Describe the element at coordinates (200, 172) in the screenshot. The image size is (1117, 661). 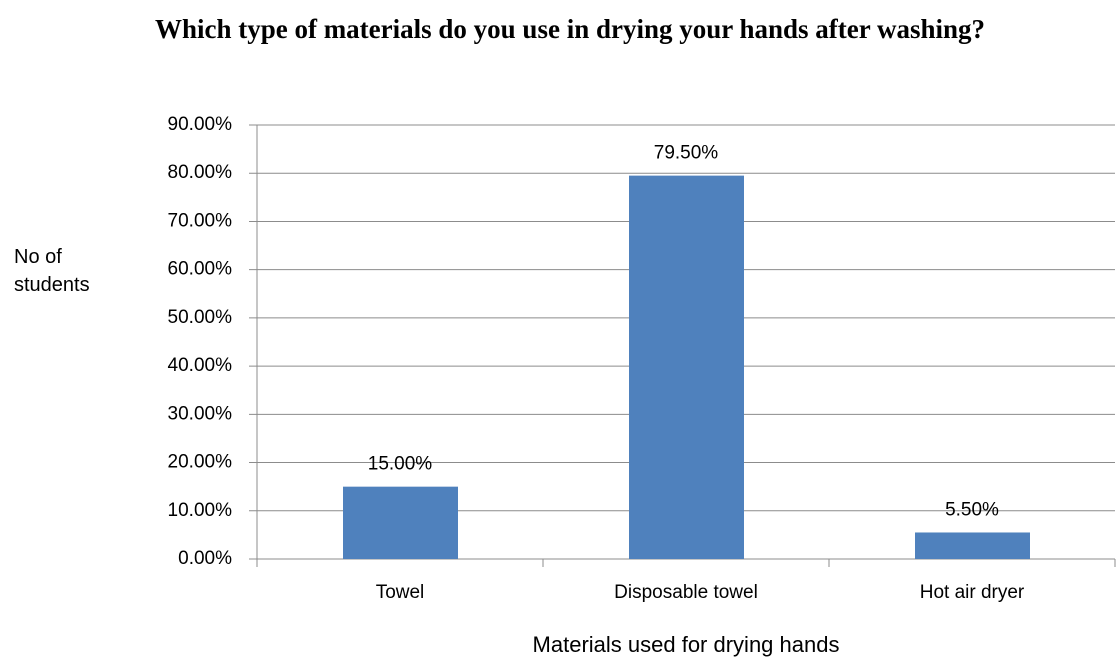
I see `y-tick-label: 80.00%` at that location.